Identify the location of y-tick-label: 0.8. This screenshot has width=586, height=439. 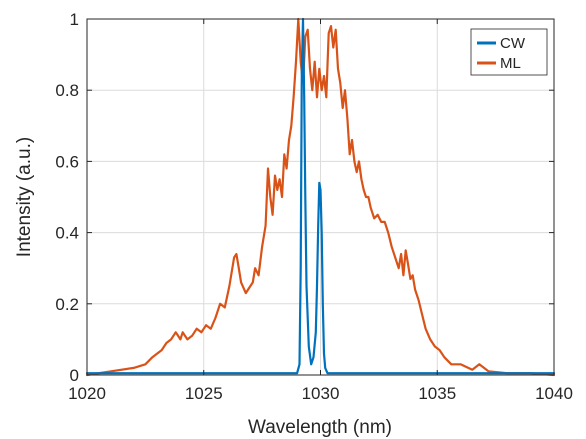
(67, 90).